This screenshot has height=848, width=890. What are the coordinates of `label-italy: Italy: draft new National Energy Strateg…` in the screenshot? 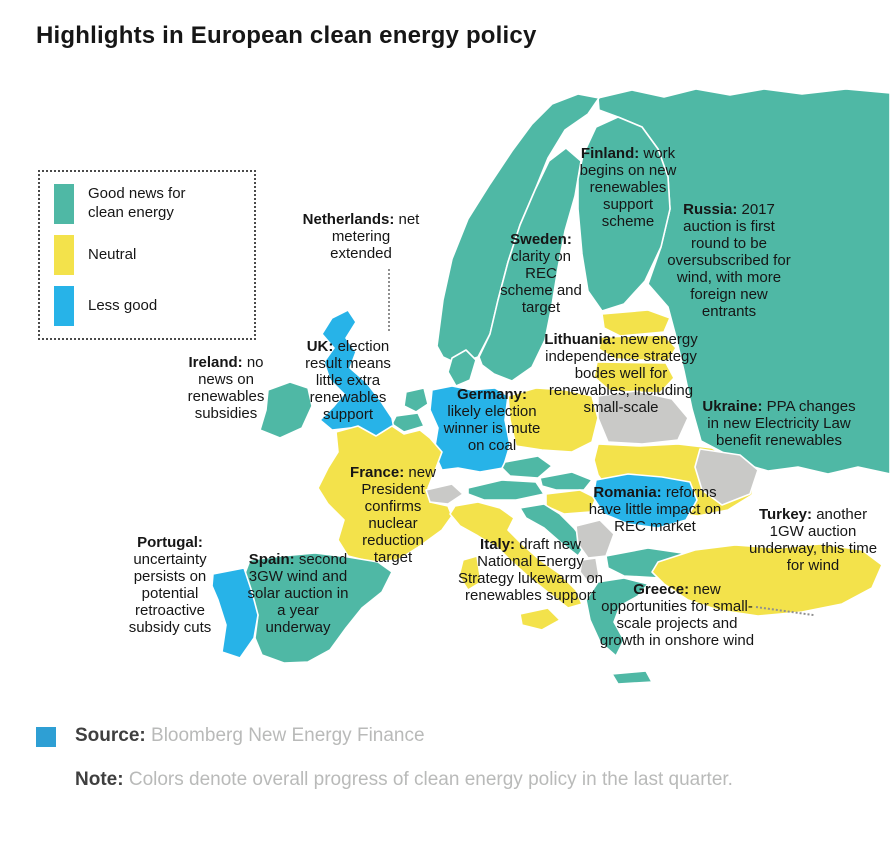 It's located at (530, 570).